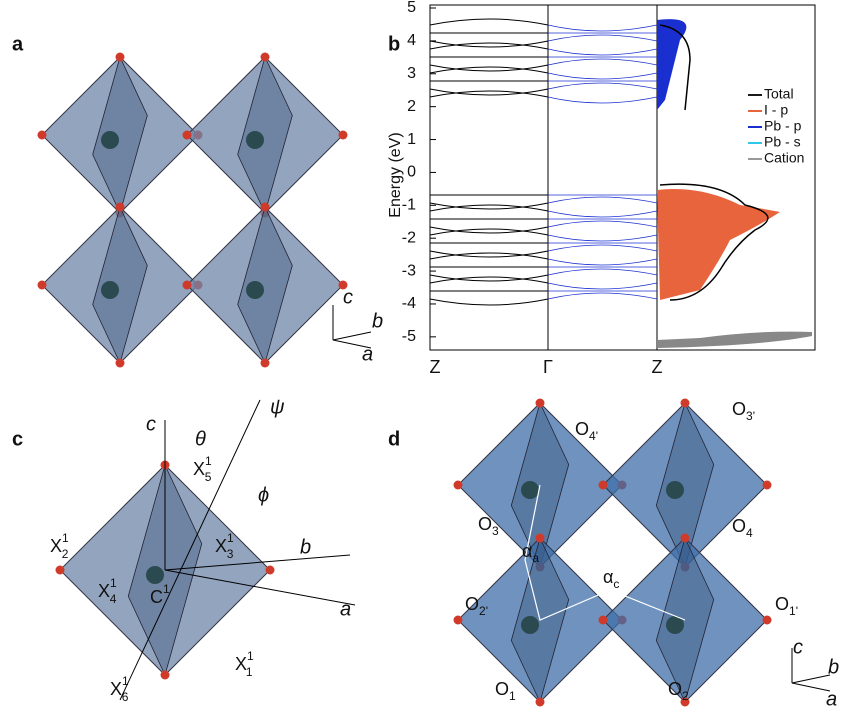 This screenshot has height=717, width=841. What do you see at coordinates (125, 697) in the screenshot?
I see `label-sub: 6` at bounding box center [125, 697].